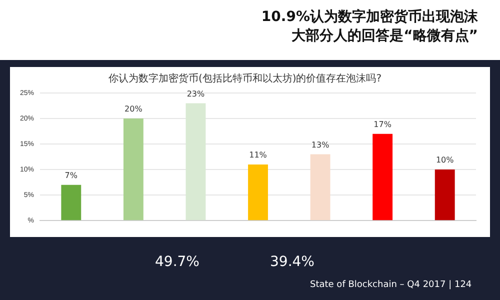 The width and height of the screenshot is (500, 300). I want to click on data-label: 20%, so click(133, 109).